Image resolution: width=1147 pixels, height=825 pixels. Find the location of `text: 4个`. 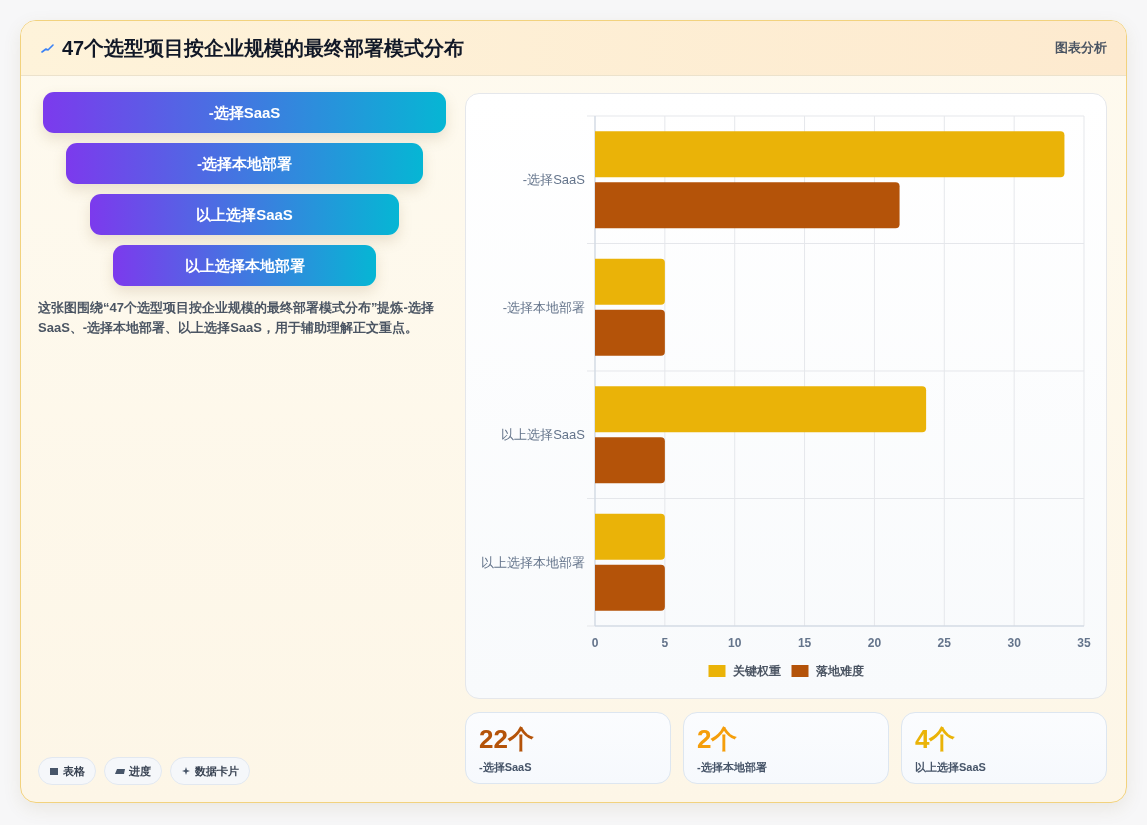

text: 4个 is located at coordinates (935, 739).